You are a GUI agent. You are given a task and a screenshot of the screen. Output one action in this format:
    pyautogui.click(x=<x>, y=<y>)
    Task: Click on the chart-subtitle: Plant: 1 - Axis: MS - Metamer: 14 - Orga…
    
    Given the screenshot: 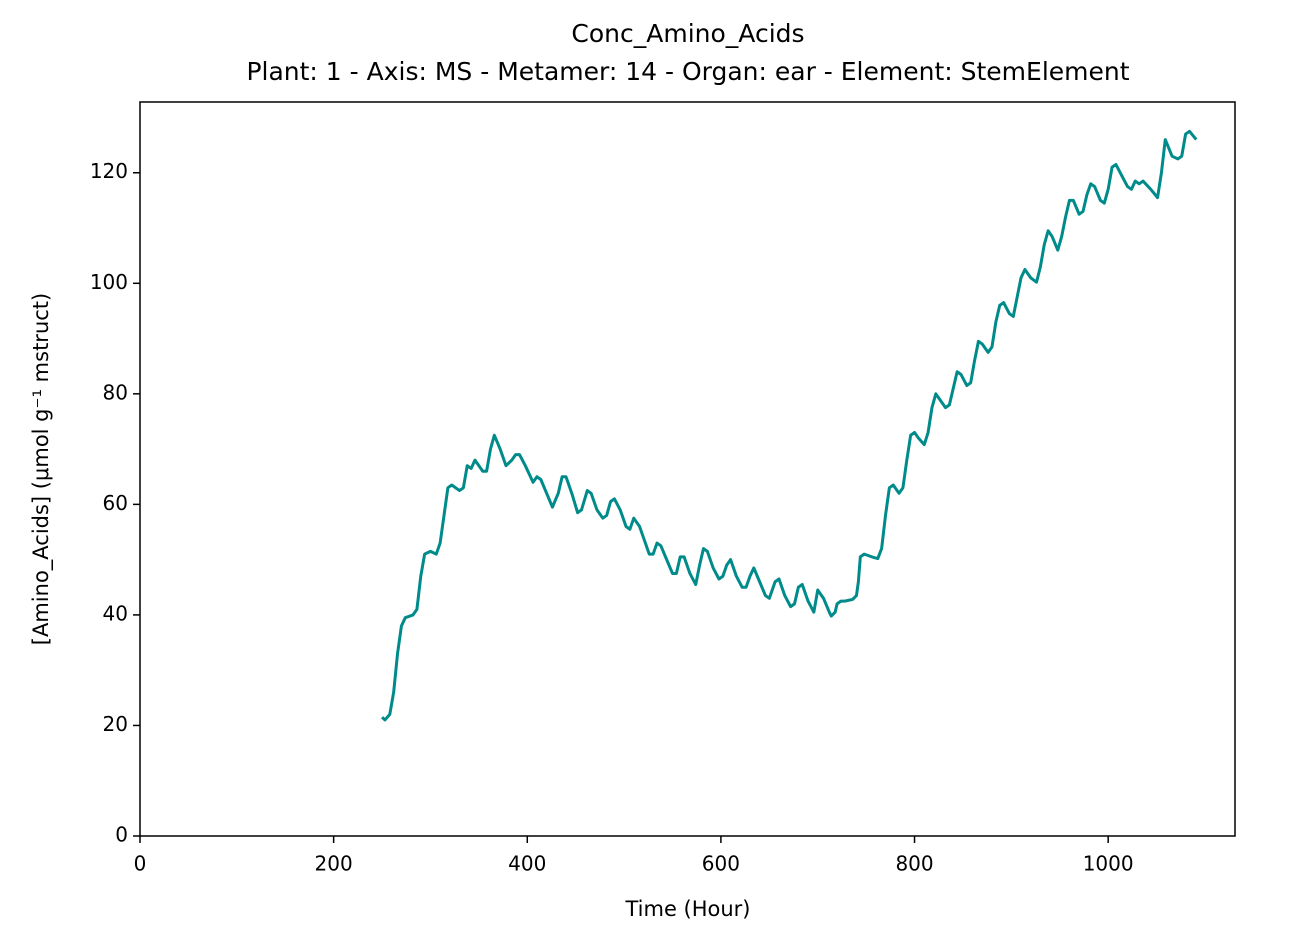 What is the action you would take?
    pyautogui.click(x=687, y=71)
    